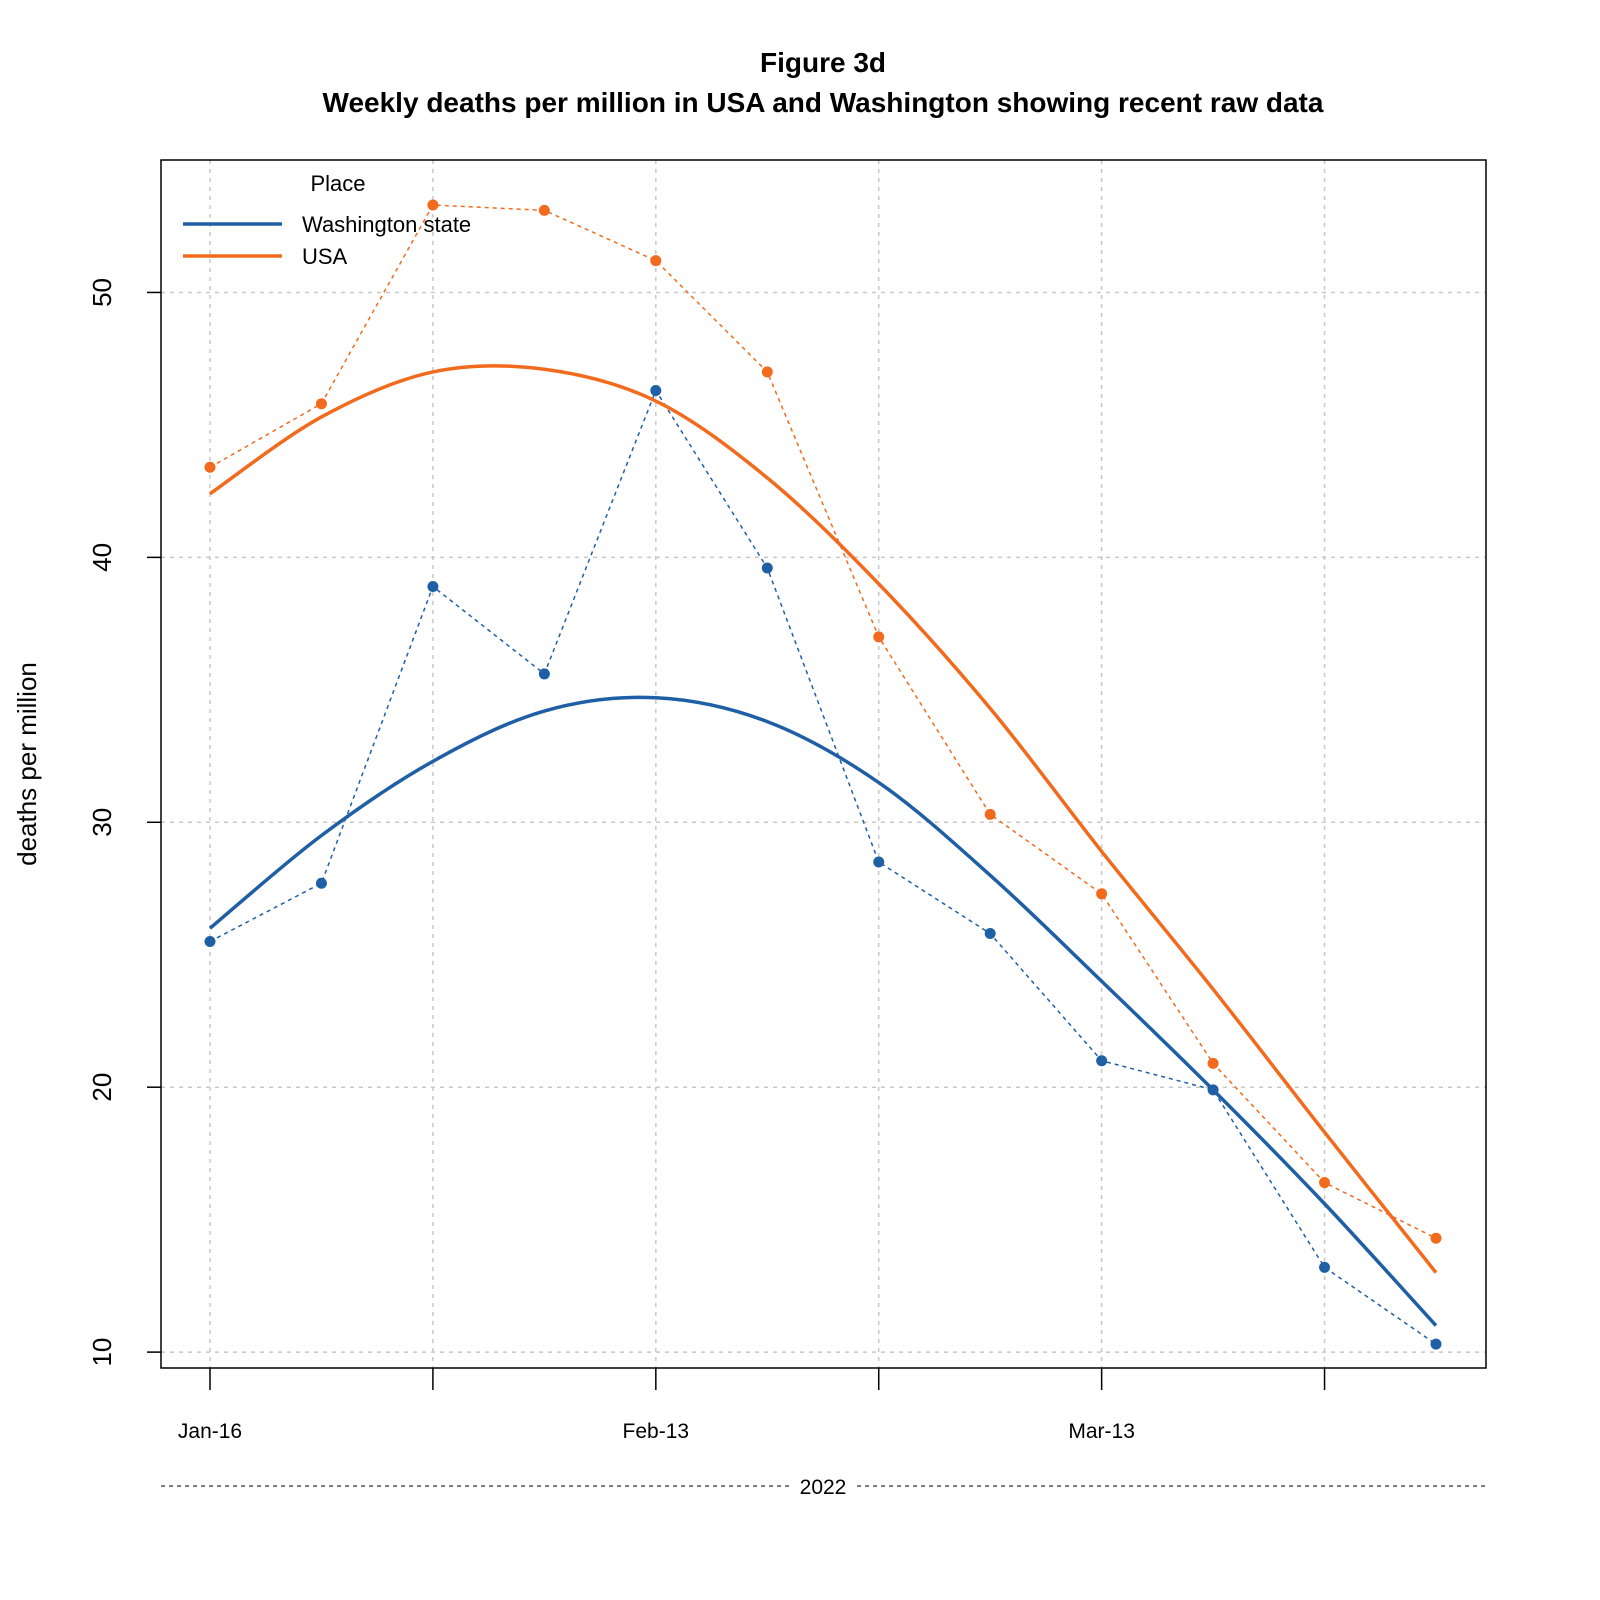  I want to click on y-axis-label: deaths per million, so click(27, 764).